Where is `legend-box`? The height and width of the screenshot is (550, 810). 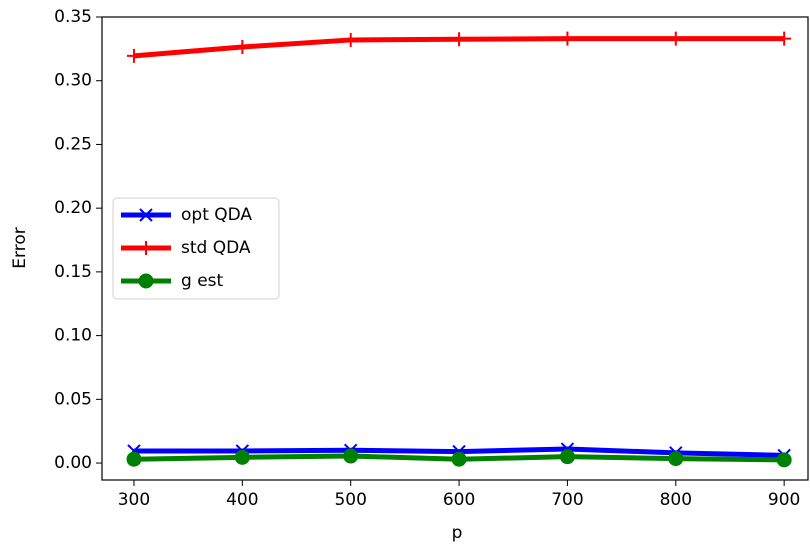 legend-box is located at coordinates (196, 248).